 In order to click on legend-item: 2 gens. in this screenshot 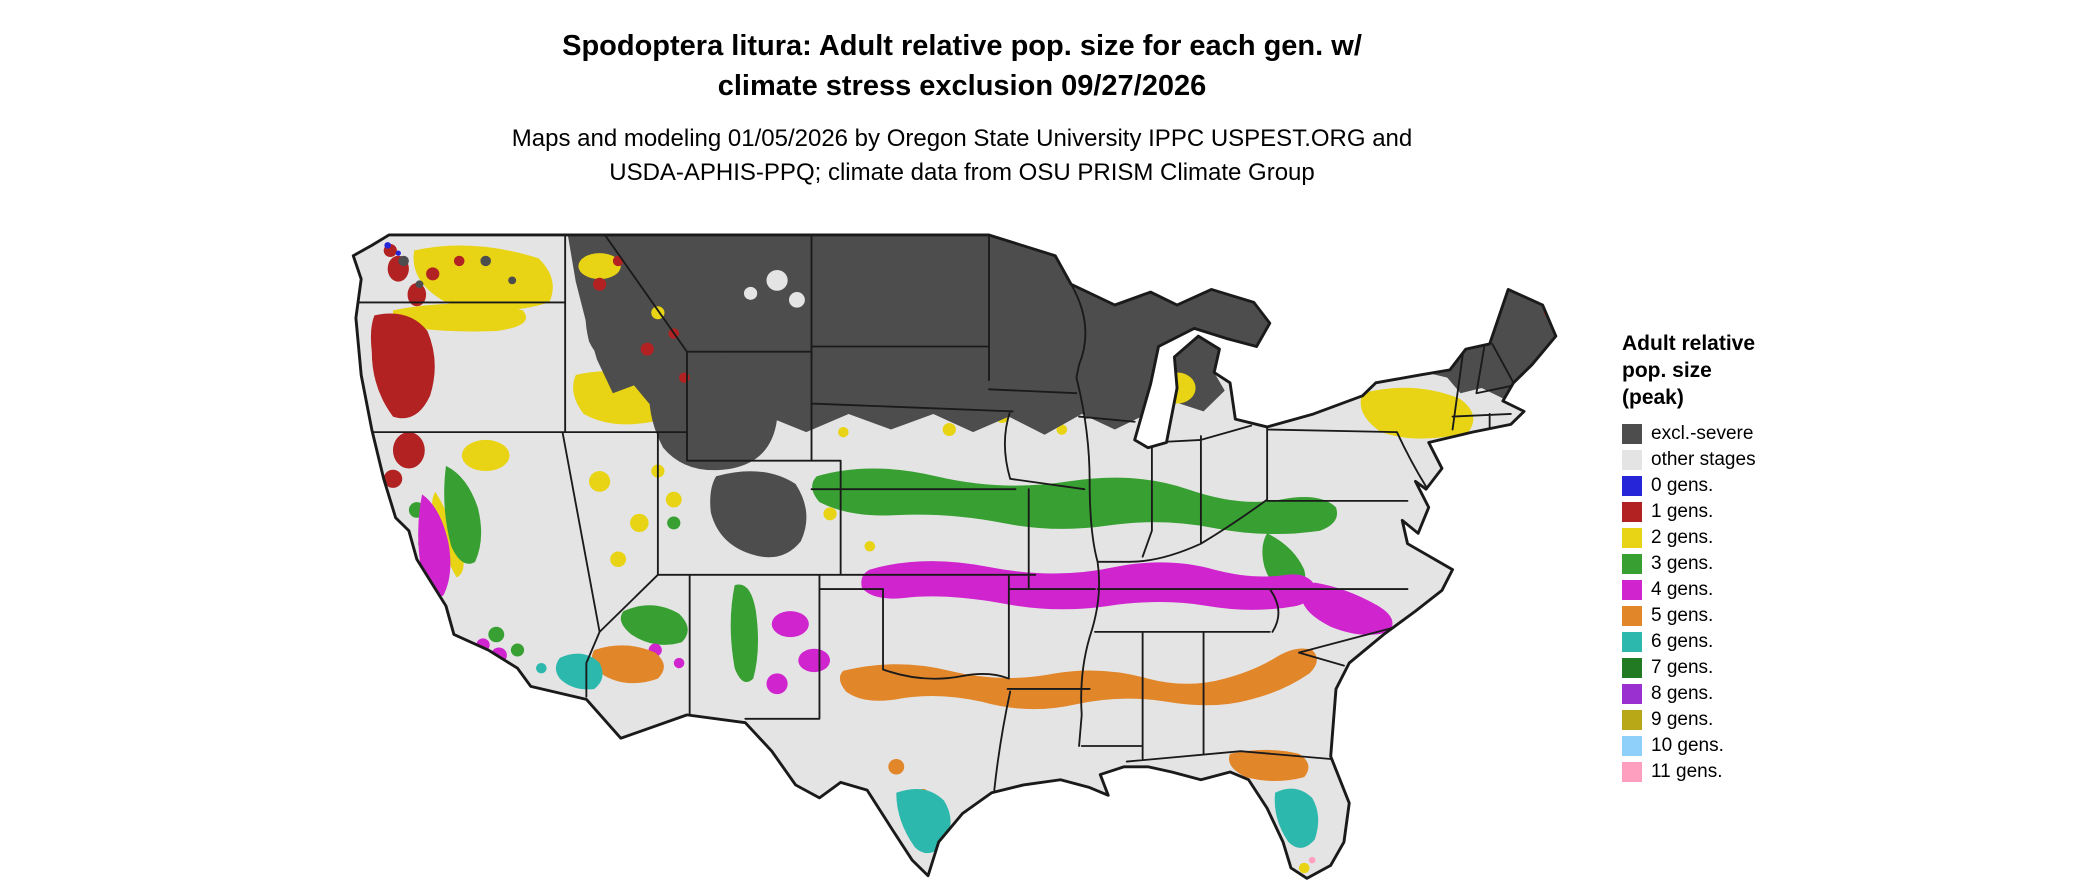, I will do `click(1732, 538)`.